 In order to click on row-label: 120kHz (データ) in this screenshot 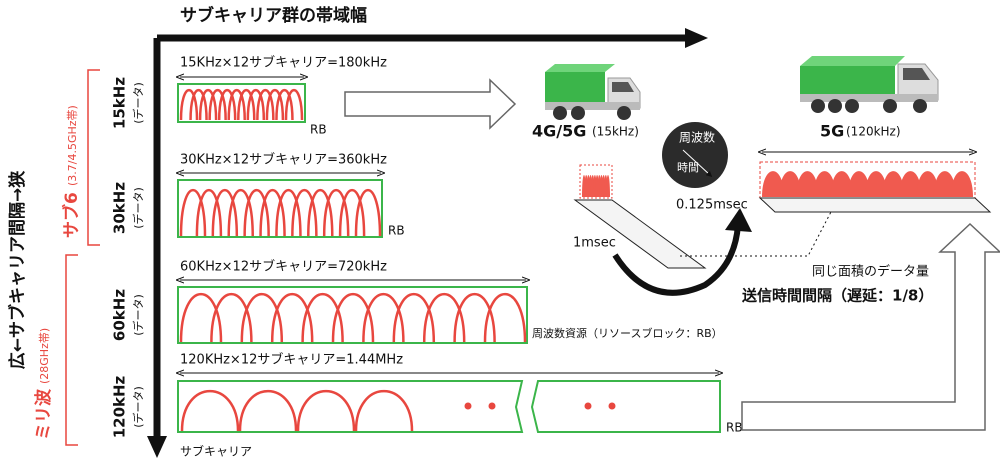, I will do `click(128, 406)`.